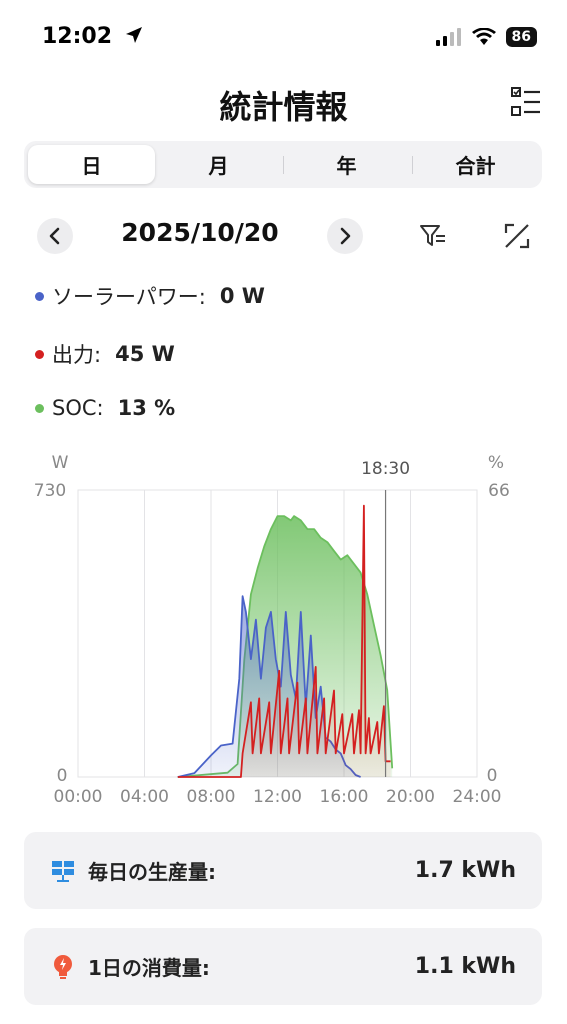  Describe the element at coordinates (465, 870) in the screenshot. I see `daily-production-value: 1.7 kWh` at that location.